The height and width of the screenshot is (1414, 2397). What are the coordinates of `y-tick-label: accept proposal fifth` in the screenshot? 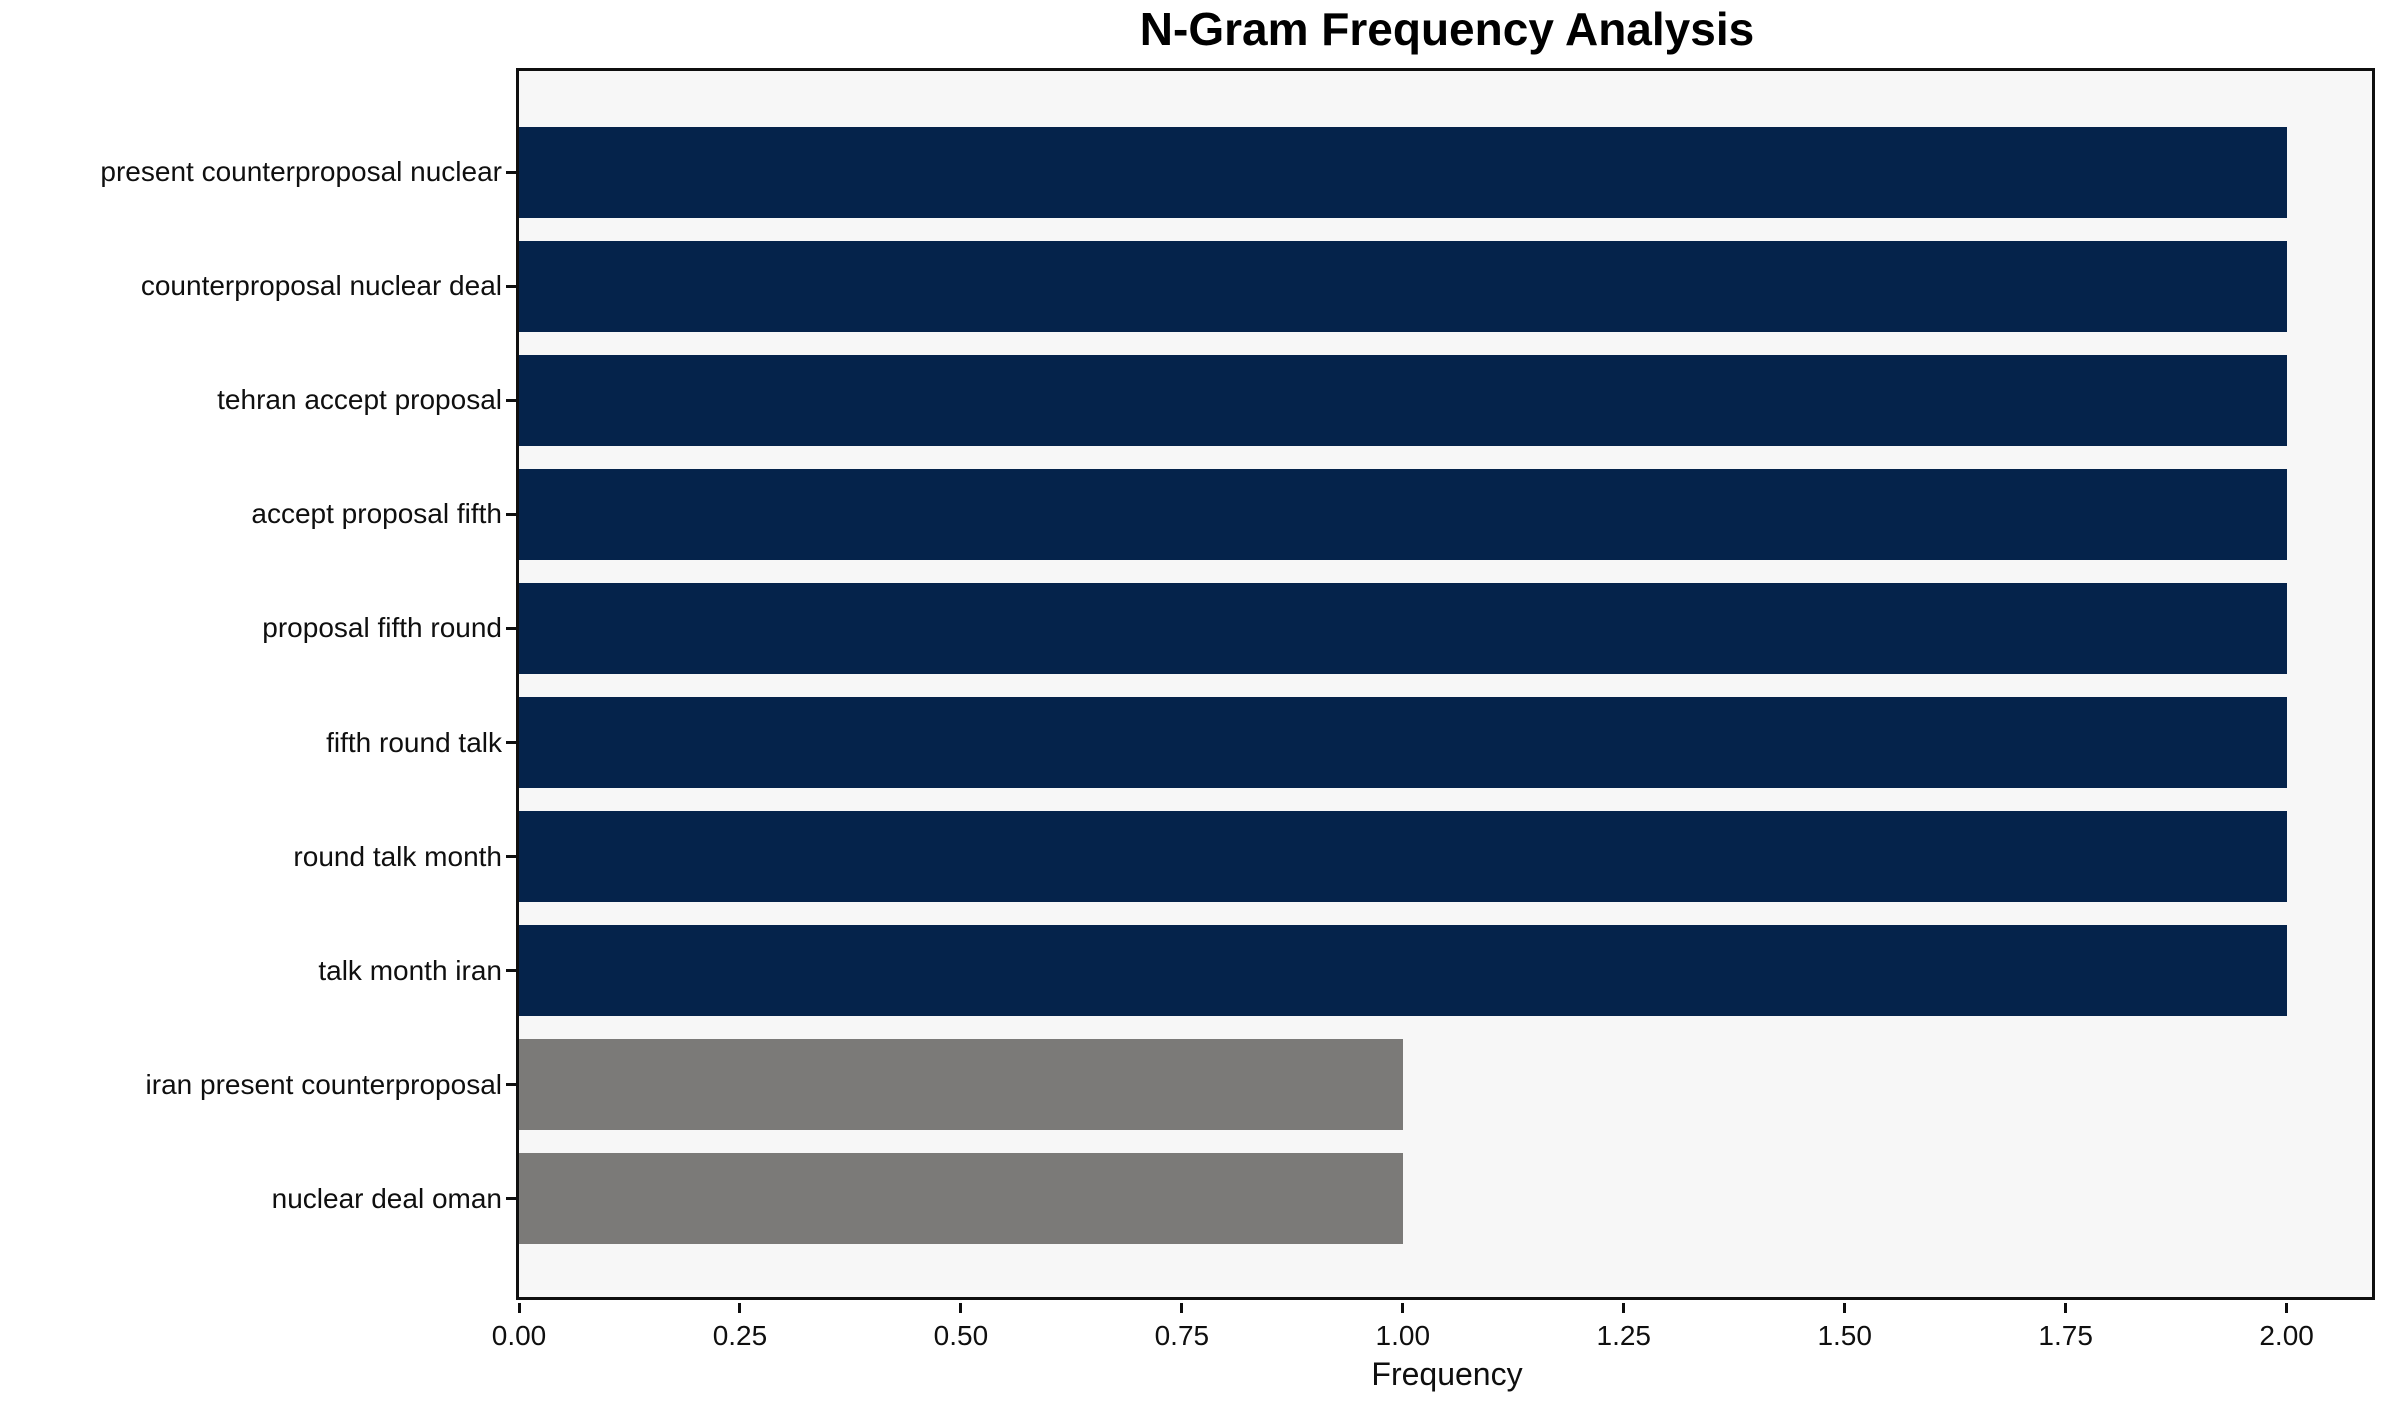 It's located at (376, 514).